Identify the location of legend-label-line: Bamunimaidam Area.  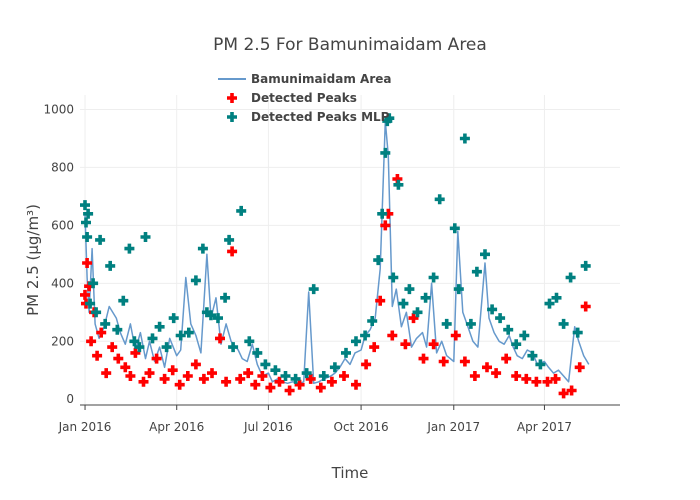
(321, 79).